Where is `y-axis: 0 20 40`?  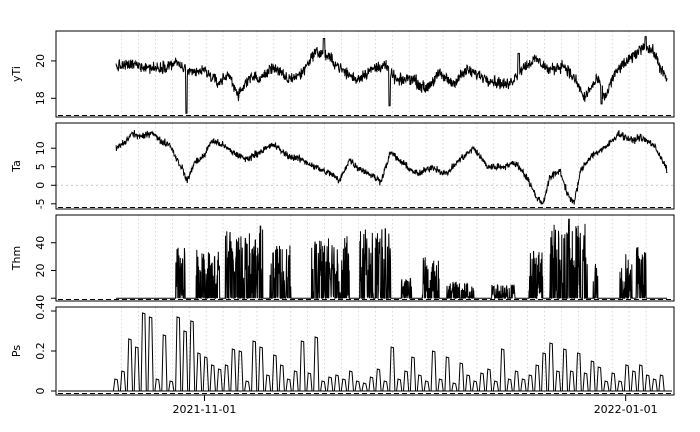
y-axis: 0 20 40 is located at coordinates (45, 269).